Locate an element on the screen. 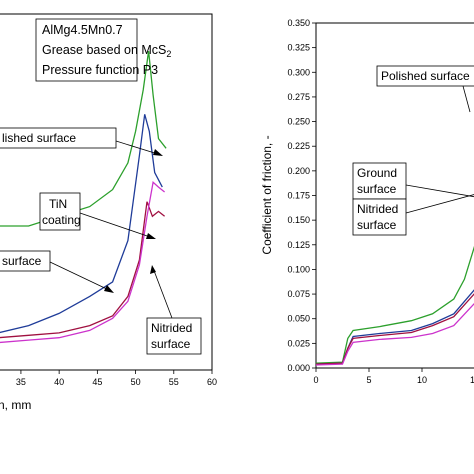 The width and height of the screenshot is (474, 474). right-arrow-polished is located at coordinates (466, 99).